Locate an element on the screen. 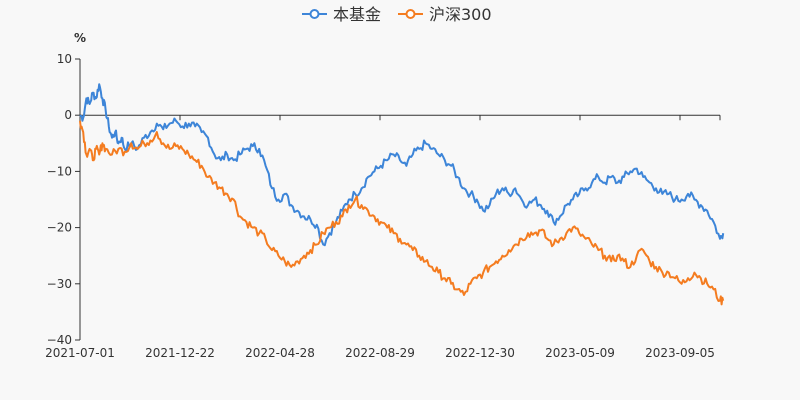 This screenshot has height=400, width=800. y-tick-label: 10 is located at coordinates (64, 59).